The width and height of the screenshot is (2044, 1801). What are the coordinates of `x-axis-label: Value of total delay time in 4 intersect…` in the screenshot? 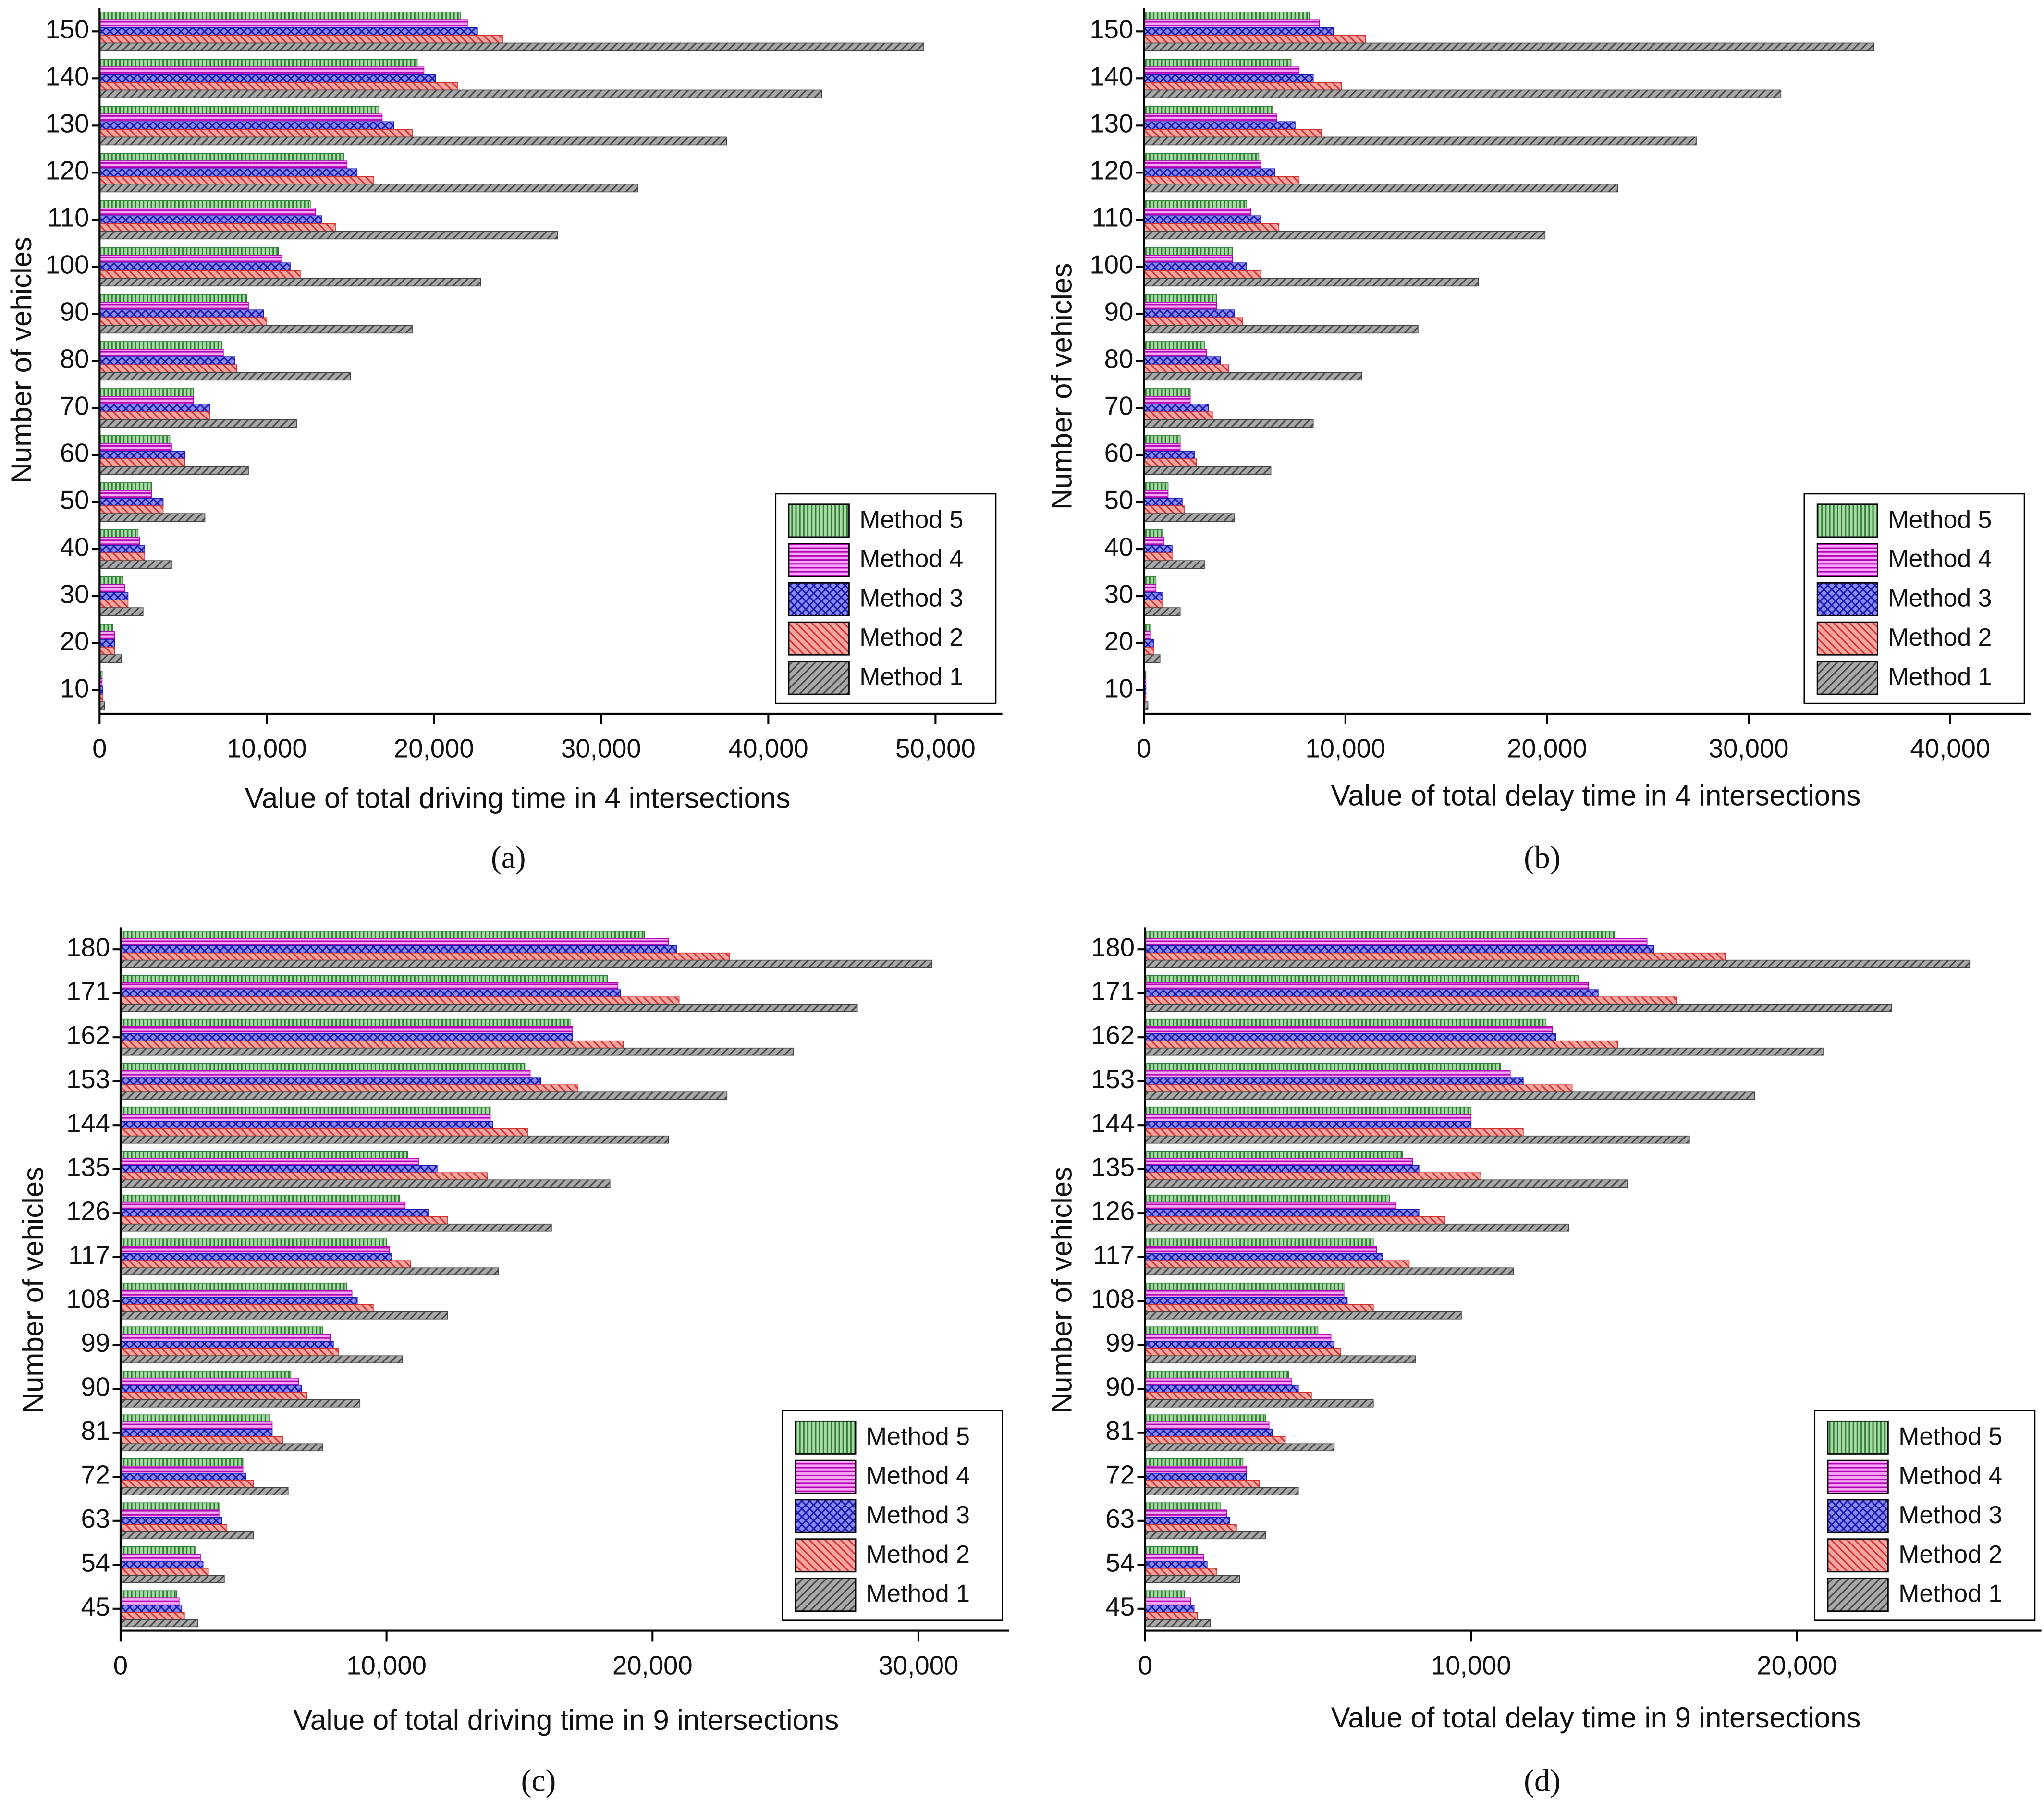 It's located at (1596, 795).